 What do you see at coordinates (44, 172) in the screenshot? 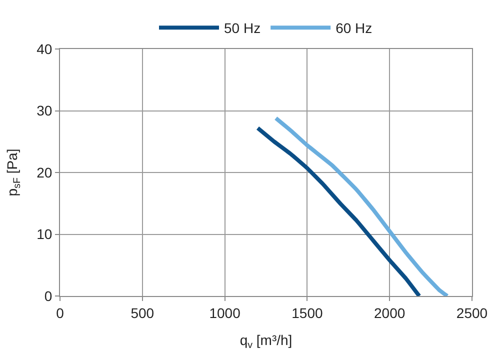
I see `y-tick-label: 20` at bounding box center [44, 172].